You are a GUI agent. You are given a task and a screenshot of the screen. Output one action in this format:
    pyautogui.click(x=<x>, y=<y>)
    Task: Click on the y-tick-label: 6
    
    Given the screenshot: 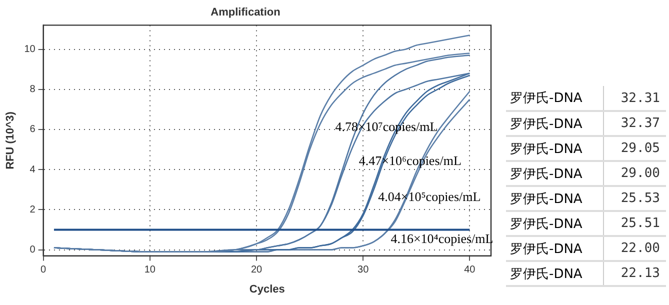 What is the action you would take?
    pyautogui.click(x=33, y=130)
    